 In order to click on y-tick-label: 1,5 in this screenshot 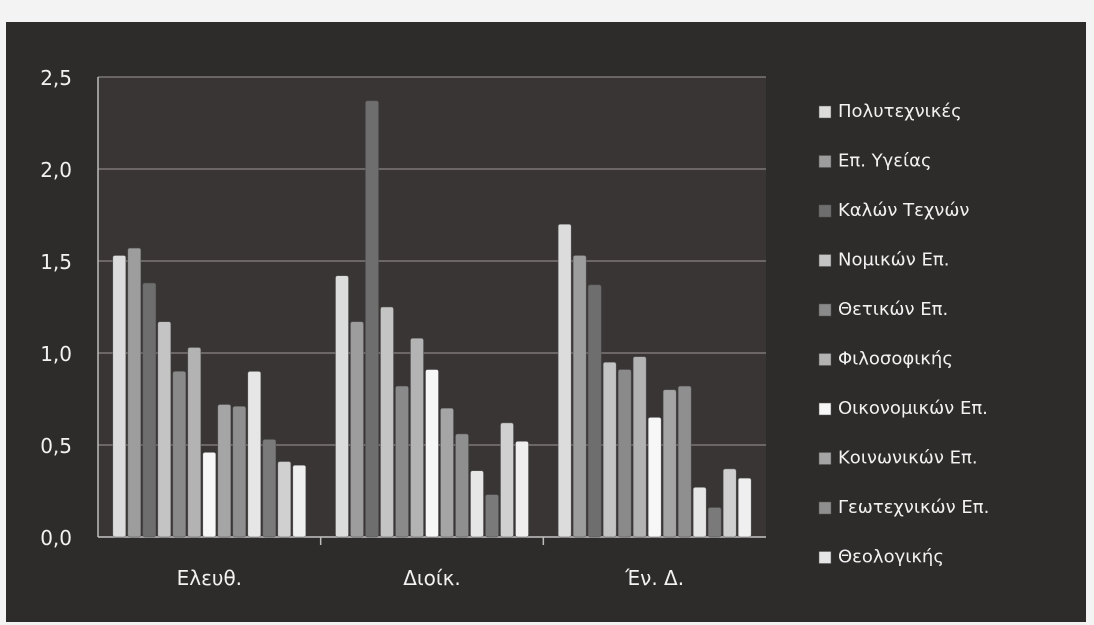, I will do `click(56, 262)`.